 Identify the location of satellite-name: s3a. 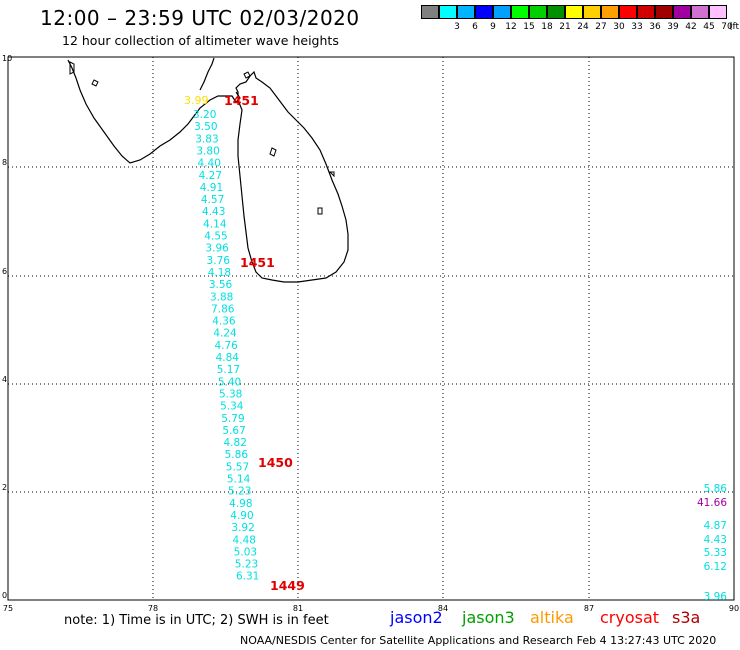
(686, 617).